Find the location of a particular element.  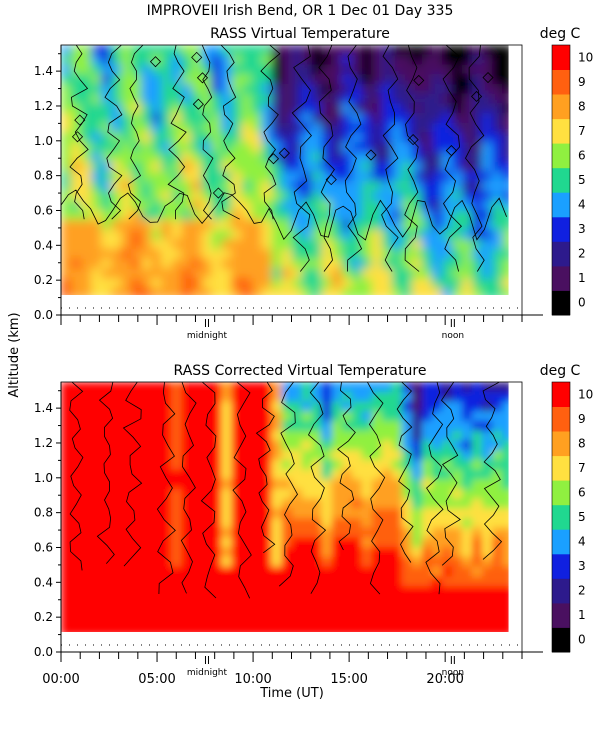

contour-line is located at coordinates (188, 488).